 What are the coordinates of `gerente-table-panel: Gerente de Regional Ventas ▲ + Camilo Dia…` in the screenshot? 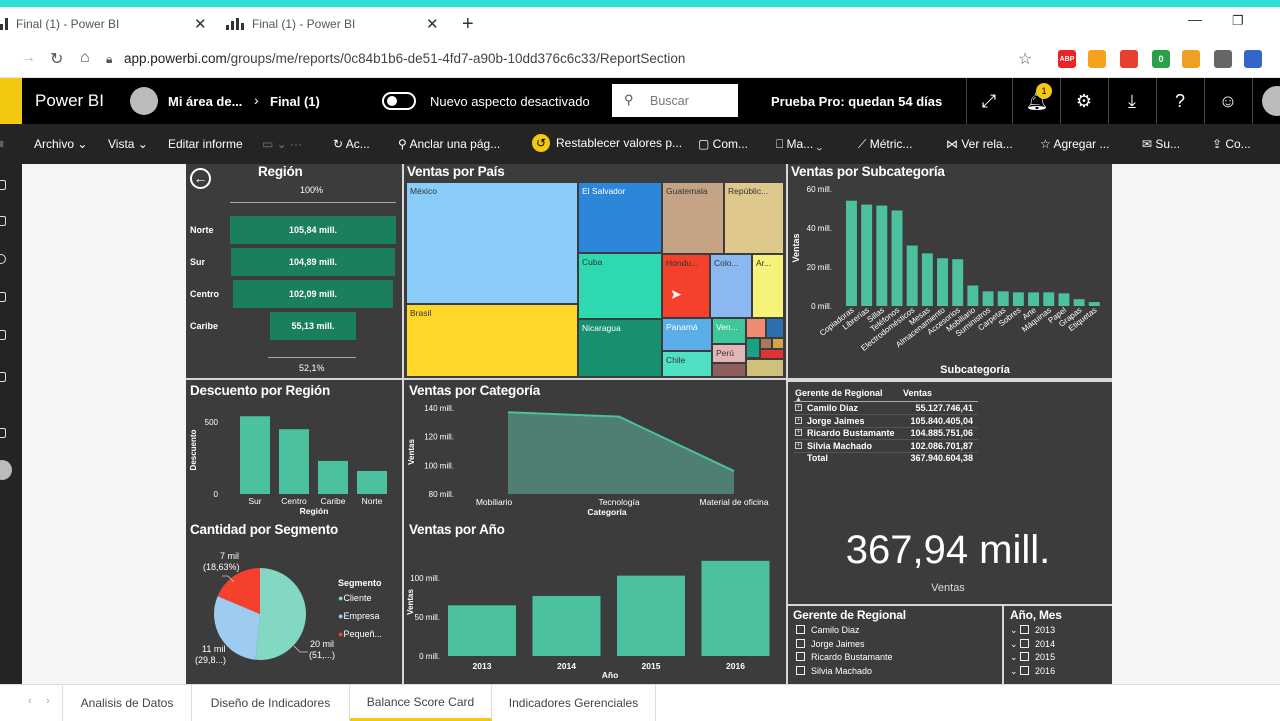 It's located at (950, 450).